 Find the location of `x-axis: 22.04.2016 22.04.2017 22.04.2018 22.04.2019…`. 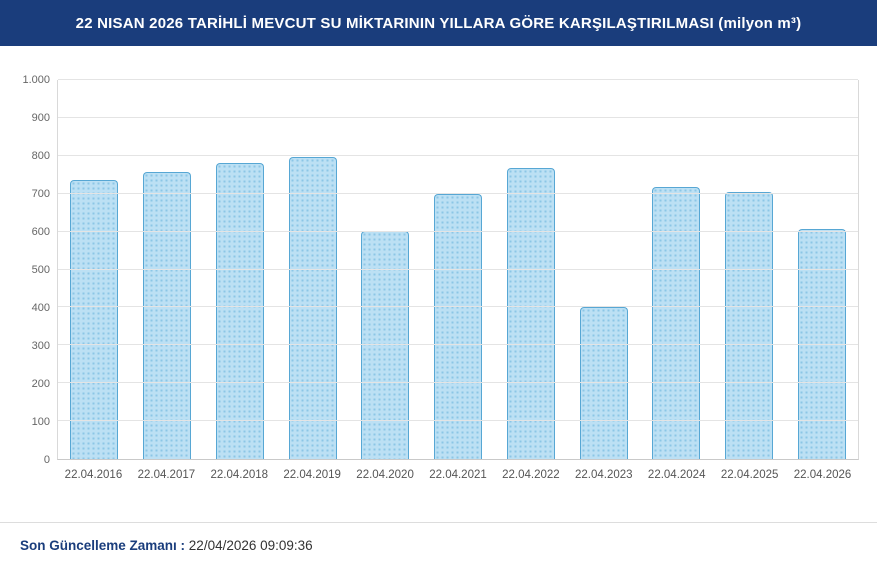

x-axis: 22.04.2016 22.04.2017 22.04.2018 22.04.2019… is located at coordinates (458, 475).